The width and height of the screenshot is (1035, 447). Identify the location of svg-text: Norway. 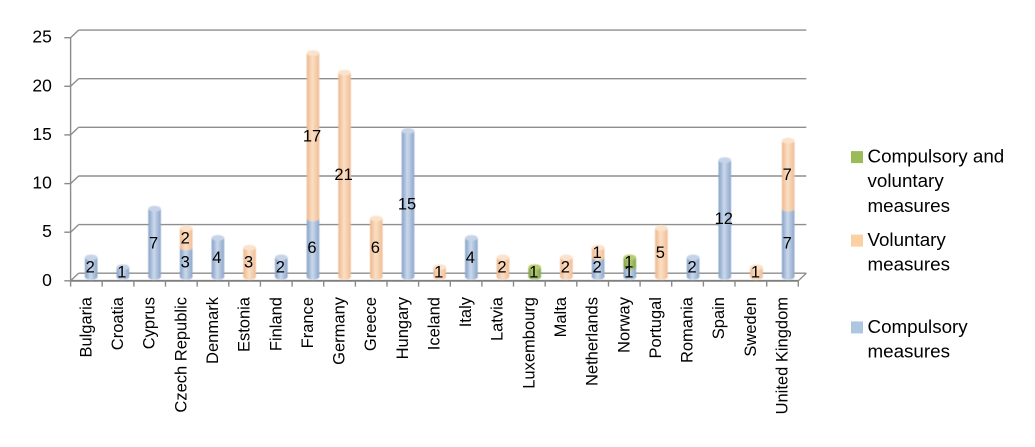
(624, 324).